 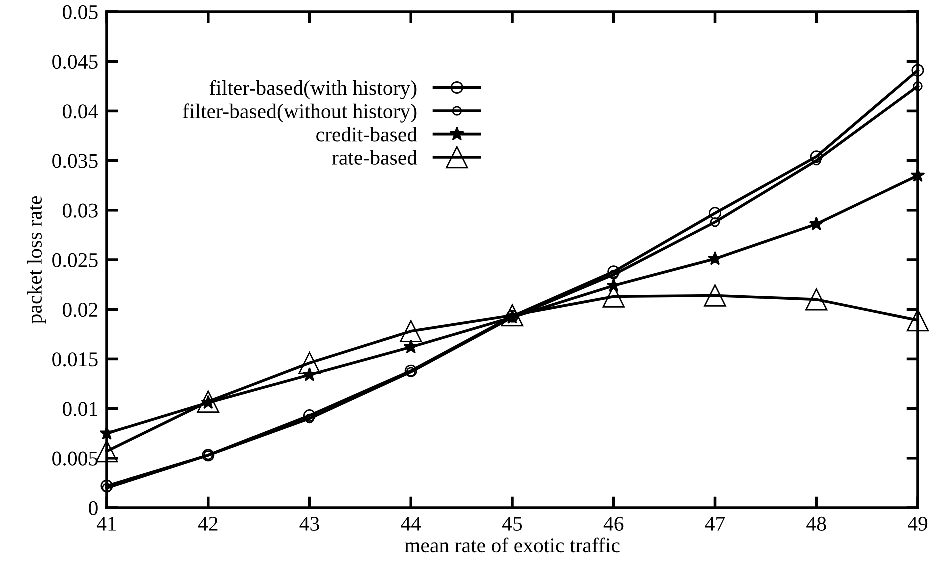 What do you see at coordinates (80, 211) in the screenshot?
I see `y-tick-label: 0.03` at bounding box center [80, 211].